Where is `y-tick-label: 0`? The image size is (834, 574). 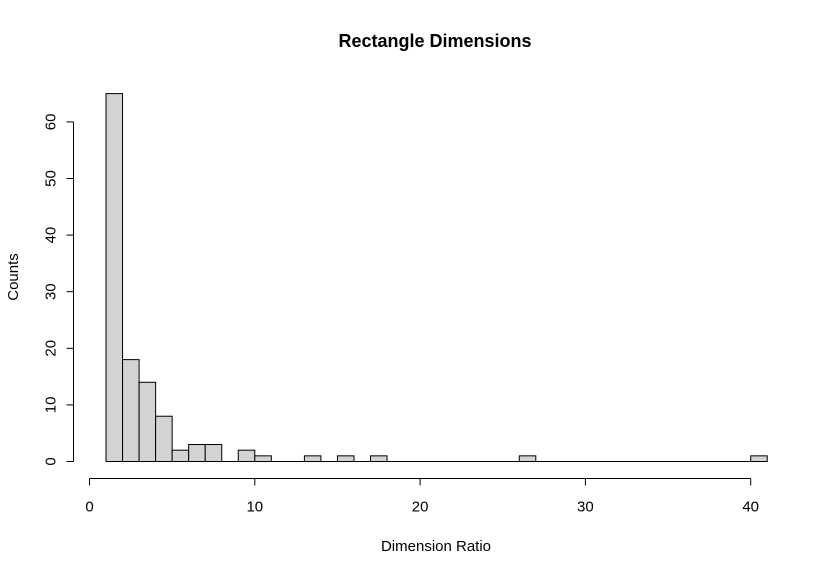 y-tick-label: 0 is located at coordinates (51, 461).